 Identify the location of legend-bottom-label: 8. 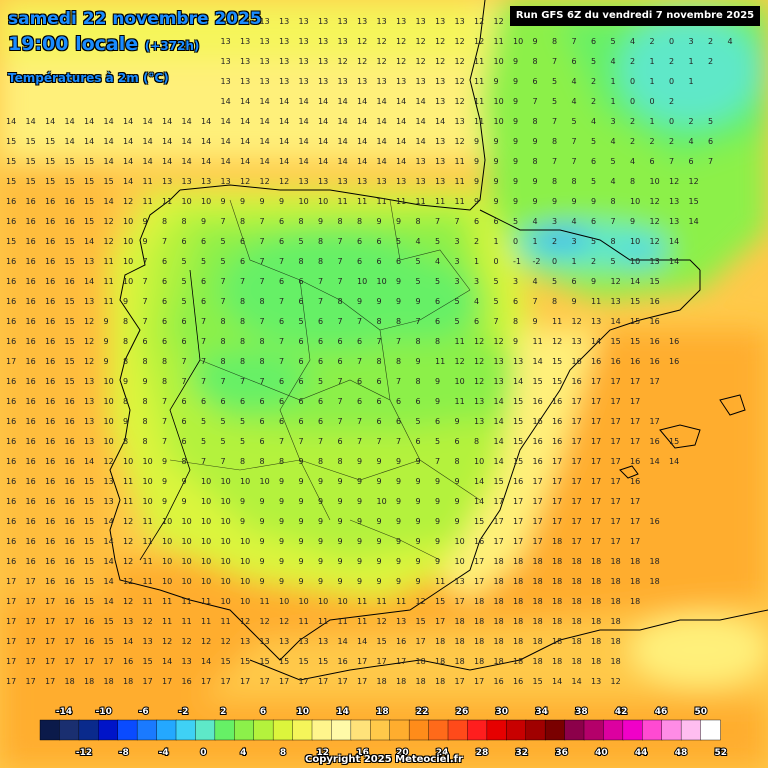
(283, 753).